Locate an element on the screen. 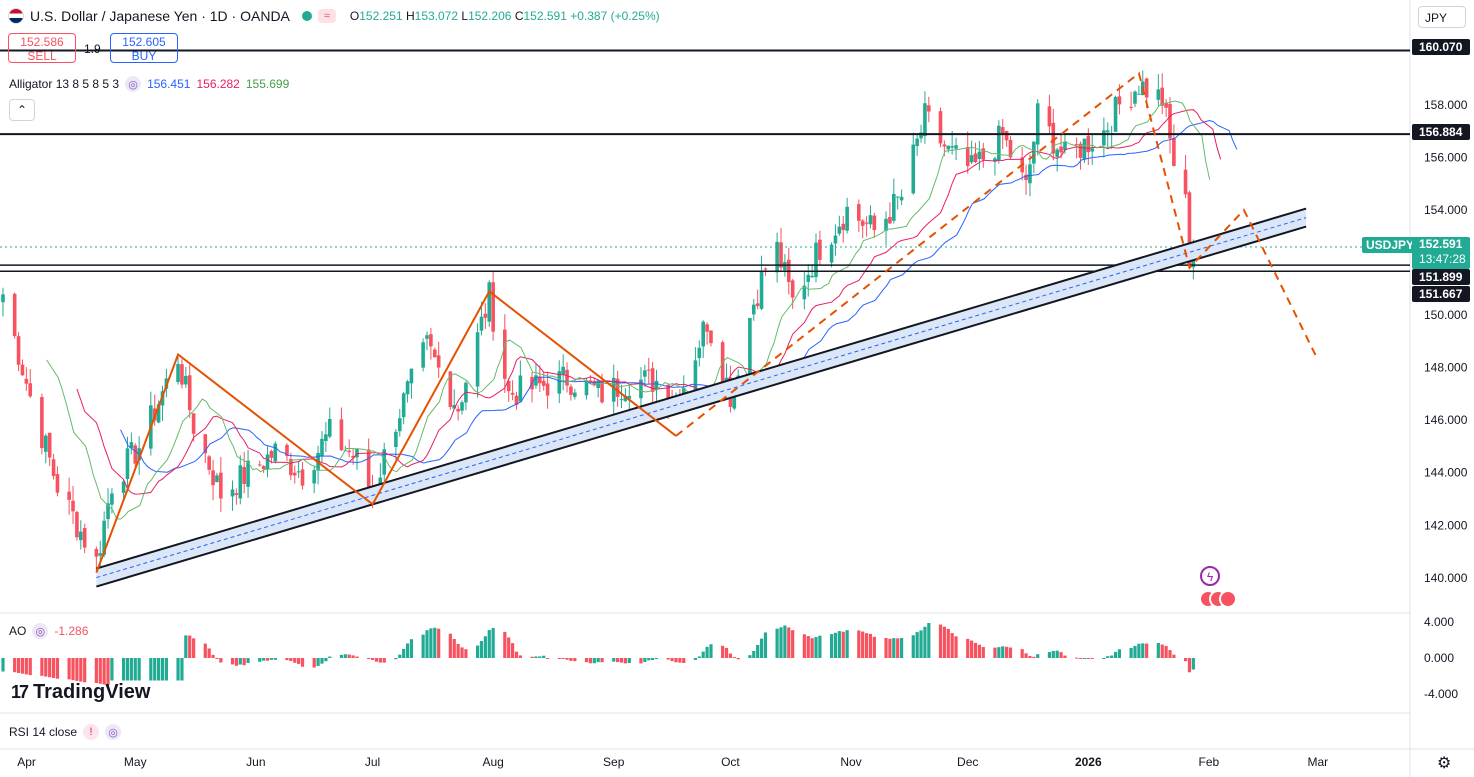 This screenshot has width=1474, height=777. collapse-legend-button: ⌃ is located at coordinates (22, 110).